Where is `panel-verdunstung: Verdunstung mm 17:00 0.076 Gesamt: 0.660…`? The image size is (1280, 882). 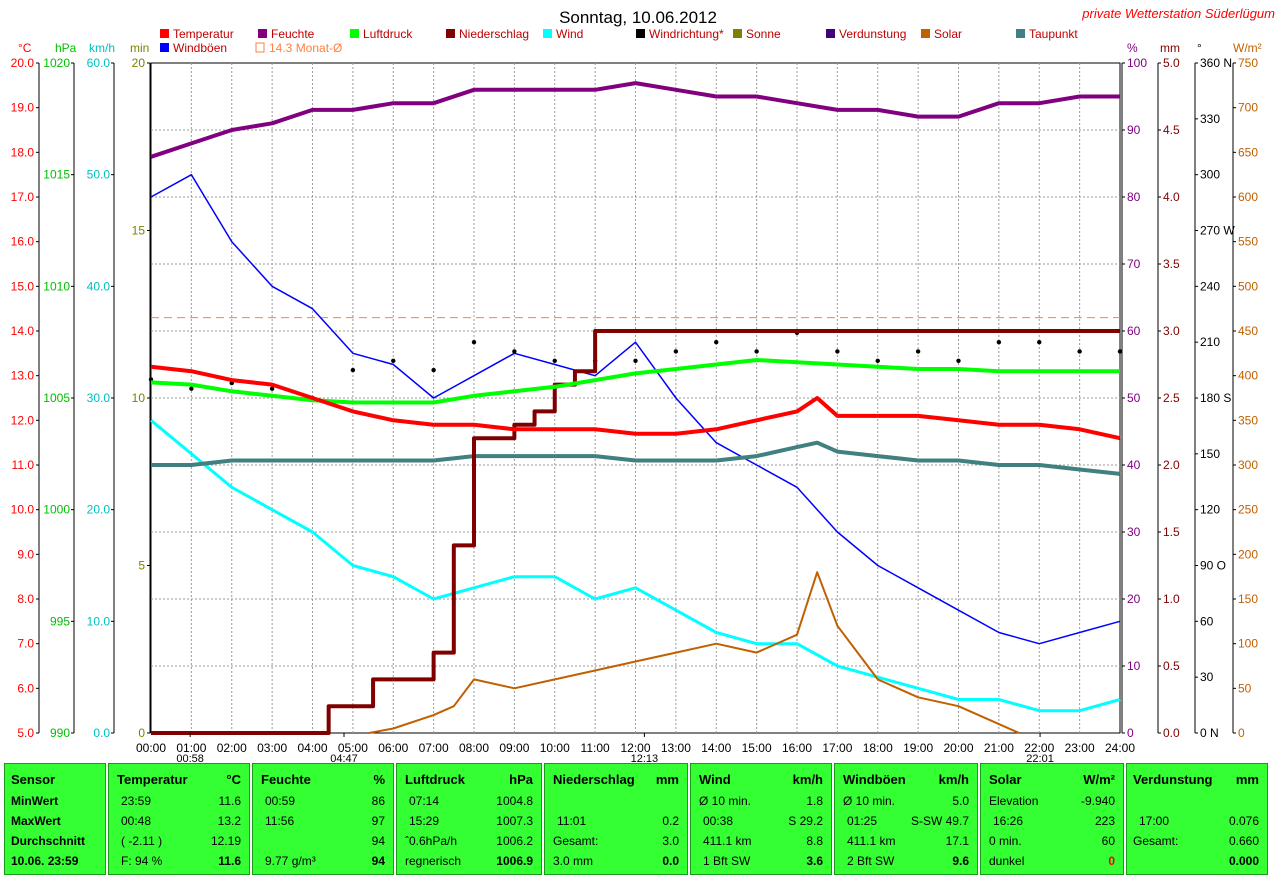 panel-verdunstung: Verdunstung mm 17:00 0.076 Gesamt: 0.660… is located at coordinates (1197, 819).